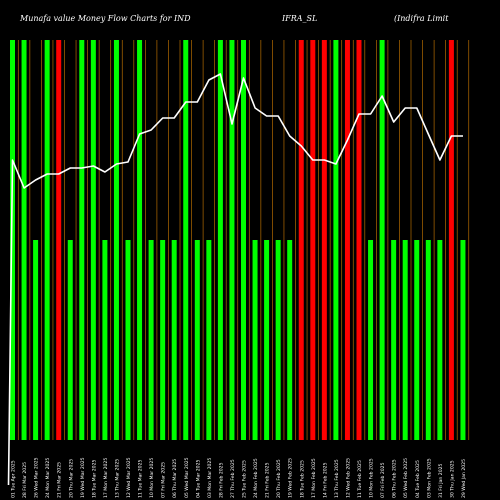  I want to click on x-tick-label: 06 Thu Feb 2025, so click(395, 478).